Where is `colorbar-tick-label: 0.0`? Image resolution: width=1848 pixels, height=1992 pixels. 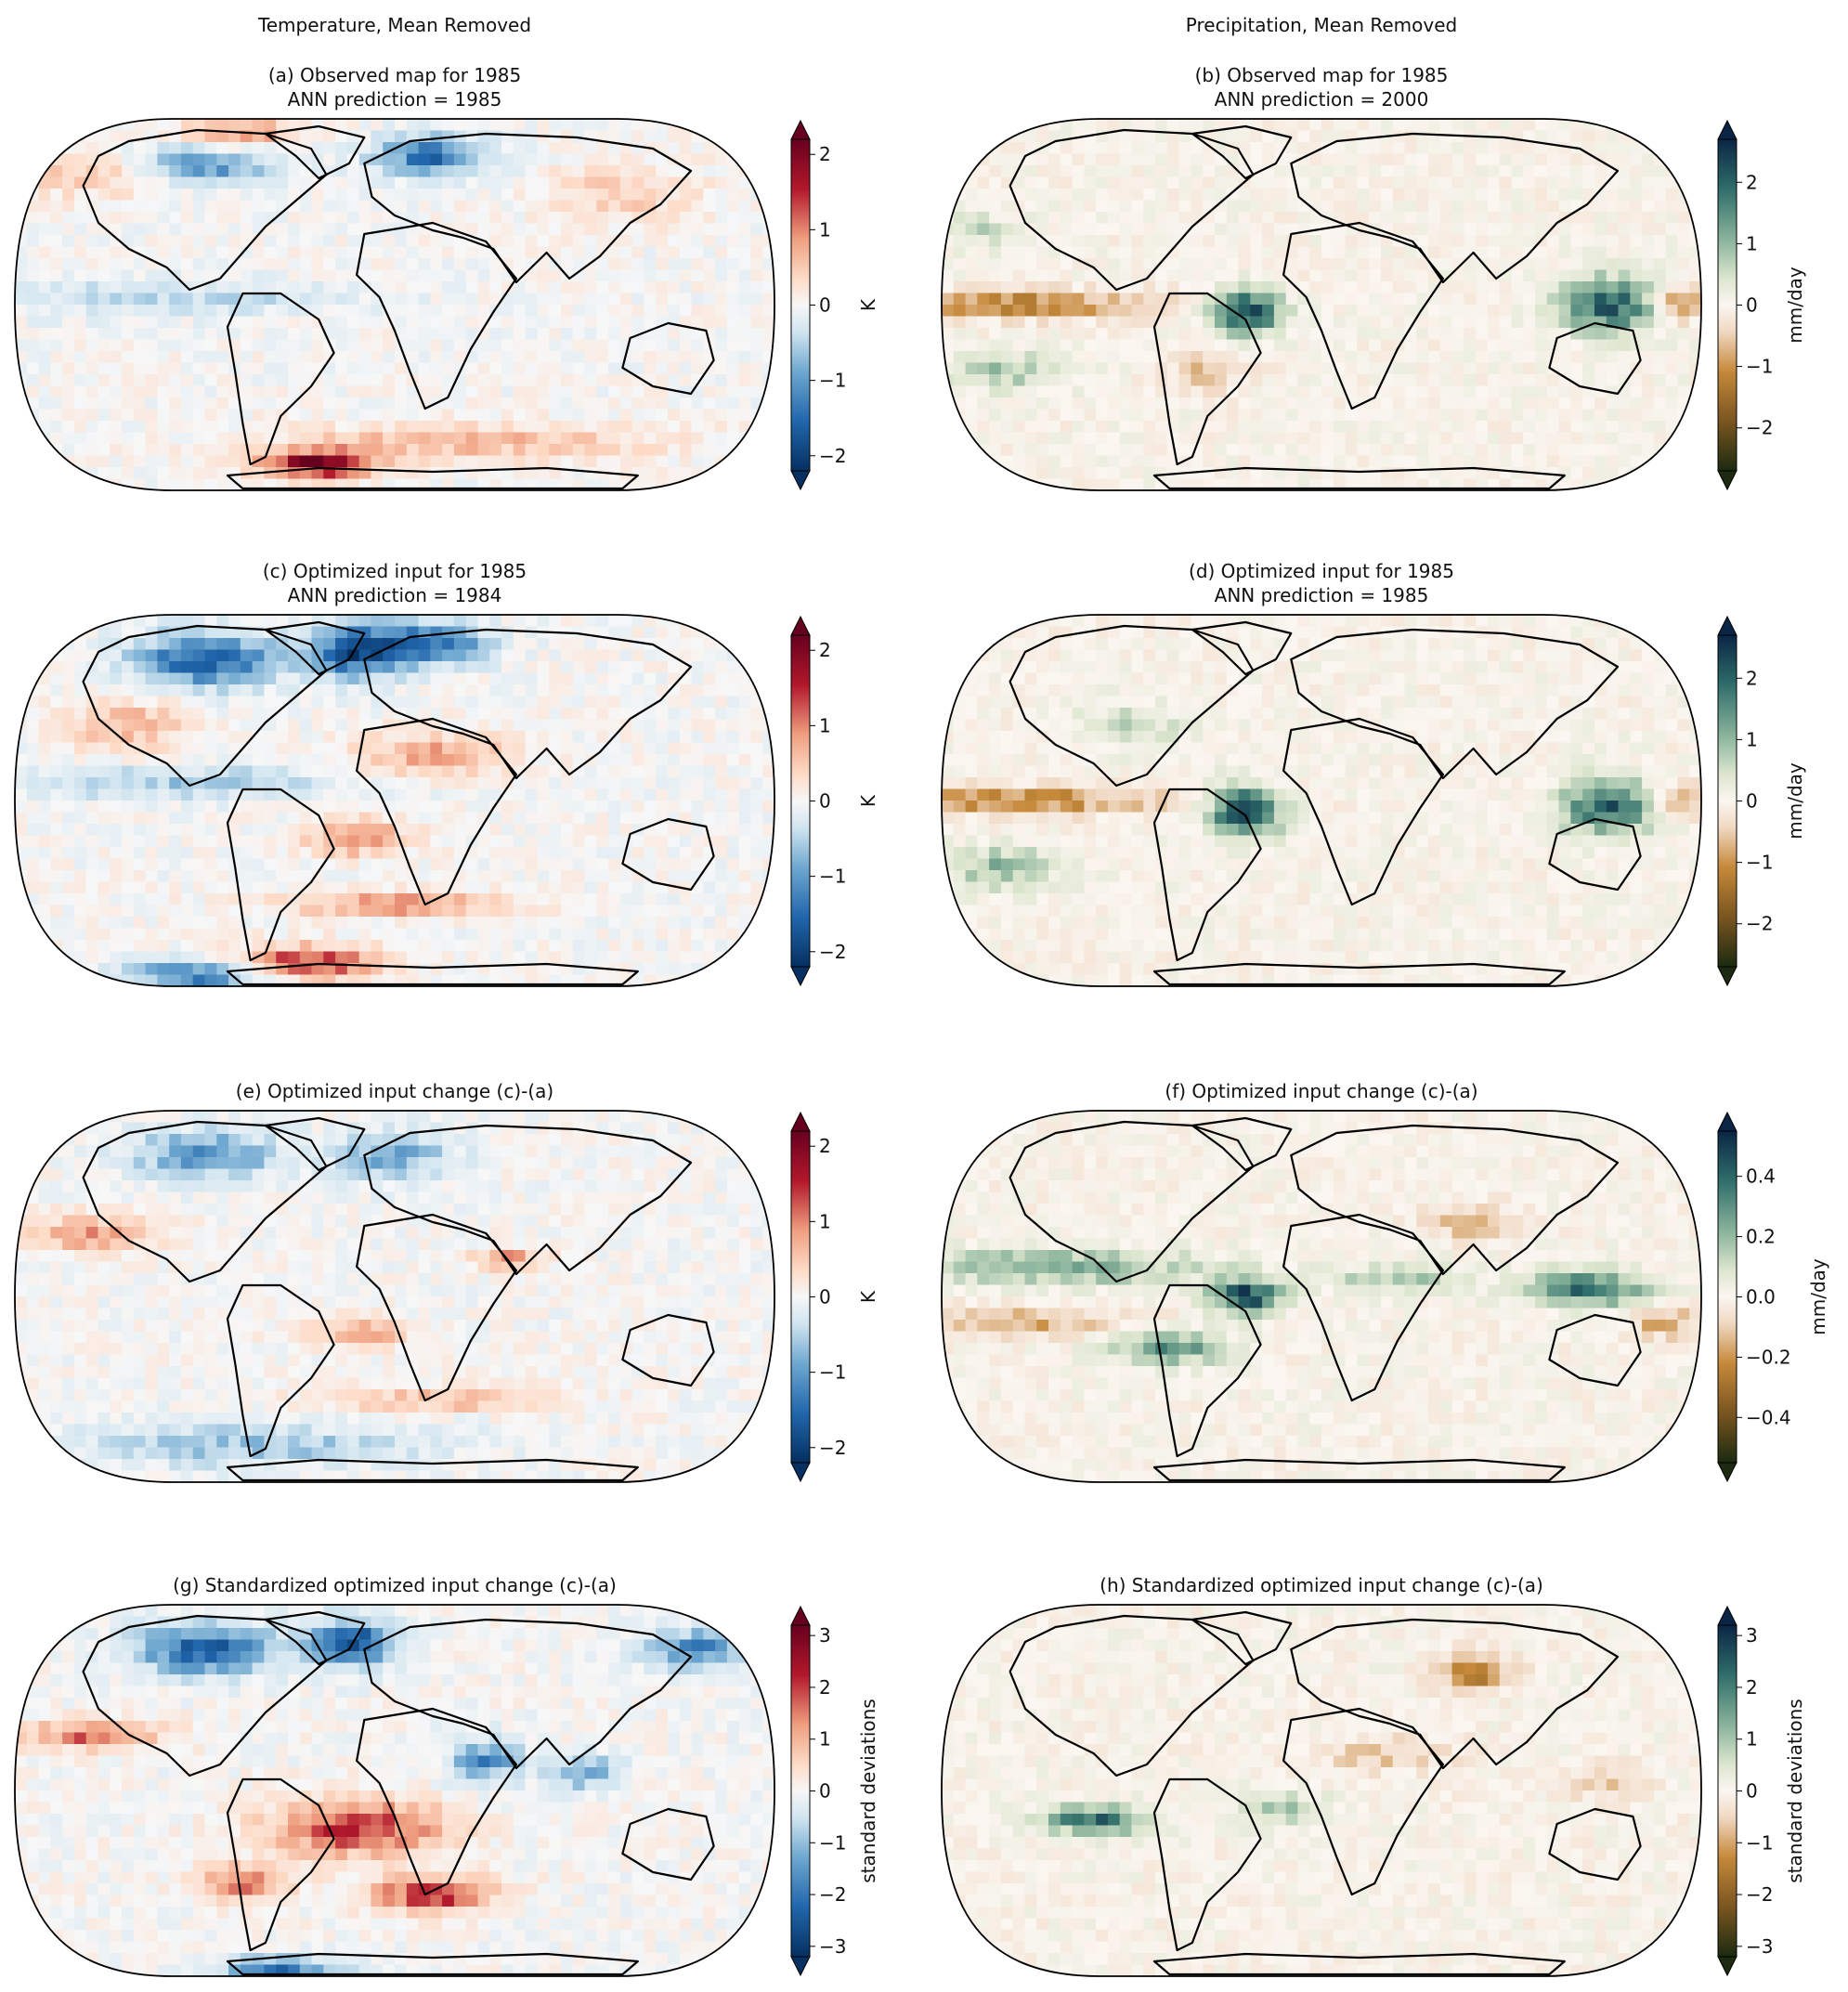
colorbar-tick-label: 0.0 is located at coordinates (1761, 1297).